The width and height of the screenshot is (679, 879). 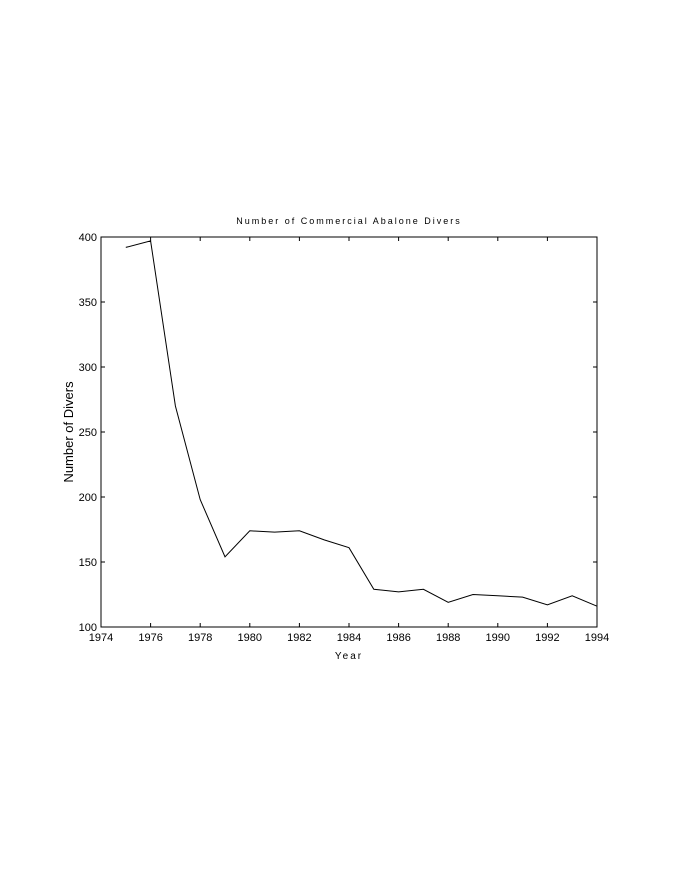 What do you see at coordinates (68, 432) in the screenshot?
I see `y-axis-label: Number of Divers` at bounding box center [68, 432].